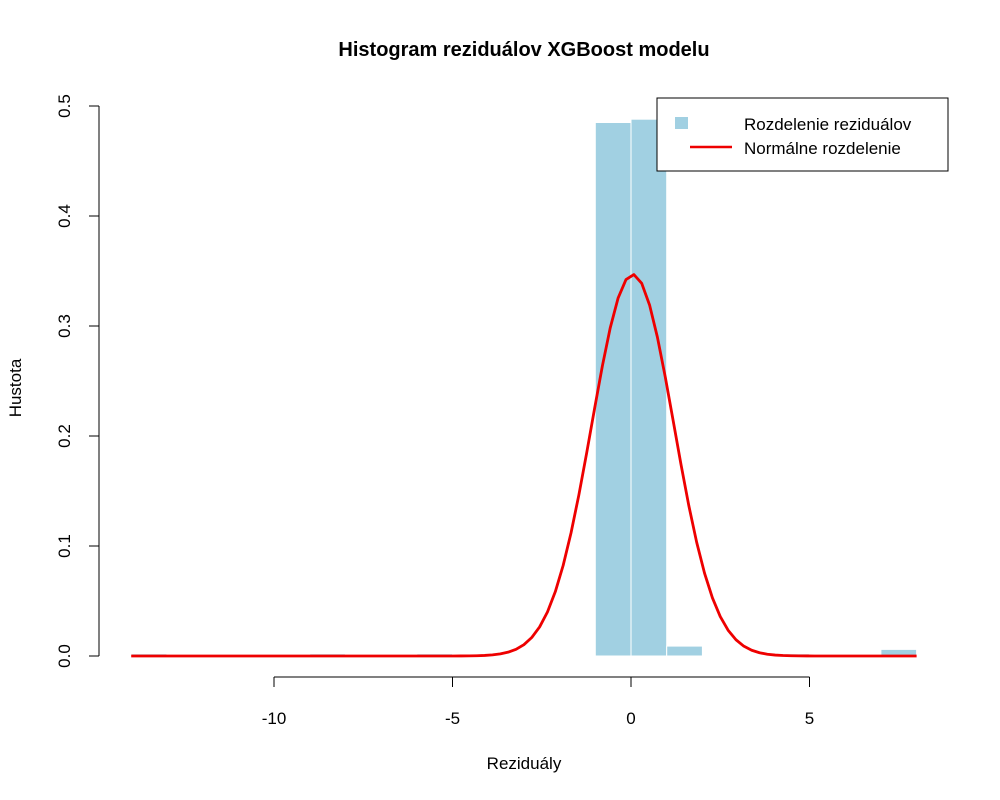 This screenshot has width=1000, height=800. What do you see at coordinates (64, 106) in the screenshot?
I see `y-tick-label: 0.5` at bounding box center [64, 106].